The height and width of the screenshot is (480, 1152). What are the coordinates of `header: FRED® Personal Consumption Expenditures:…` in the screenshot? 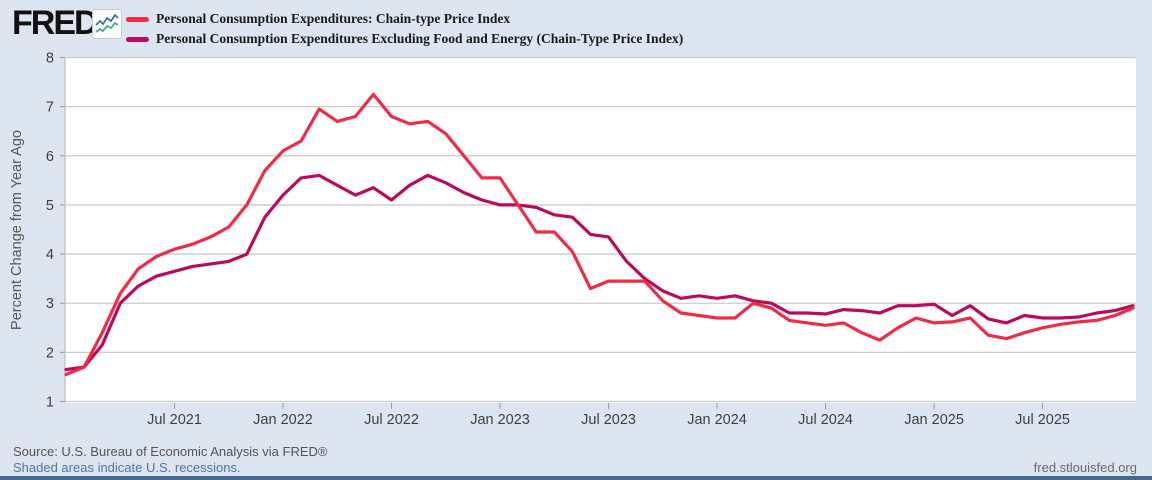 It's located at (576, 28).